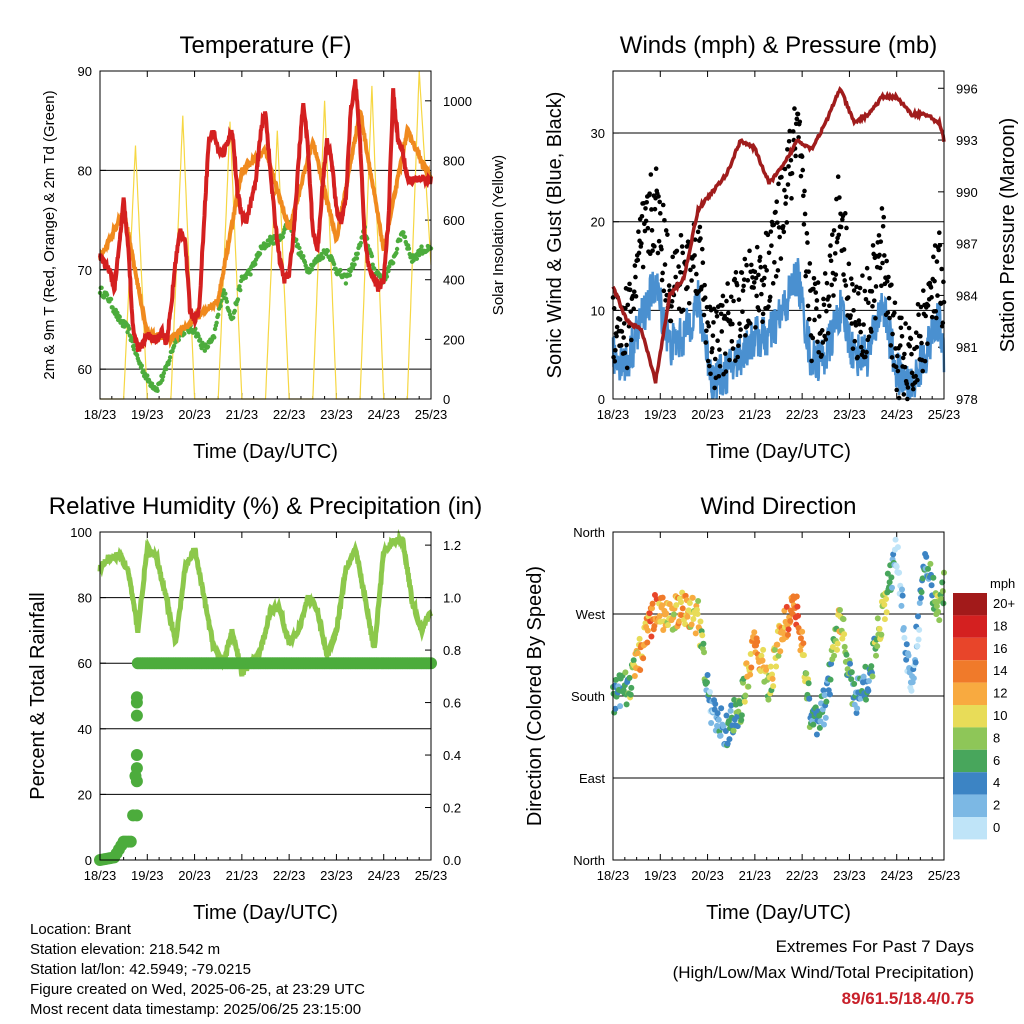  What do you see at coordinates (498, 235) in the screenshot?
I see `y2-axis-label-1: Solar Insolation (Yellow)` at bounding box center [498, 235].